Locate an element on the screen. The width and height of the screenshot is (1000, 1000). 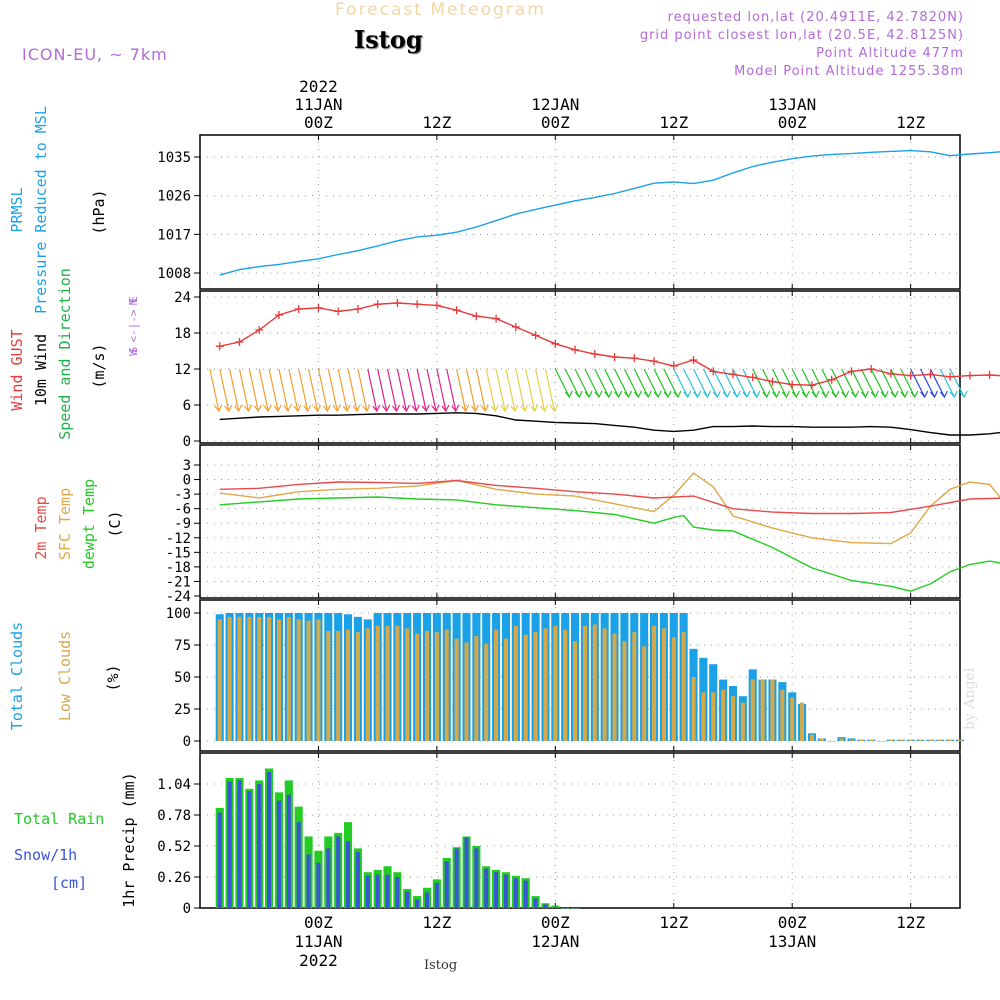
chart-title: Forecast Meteogram is located at coordinates (440, 10).